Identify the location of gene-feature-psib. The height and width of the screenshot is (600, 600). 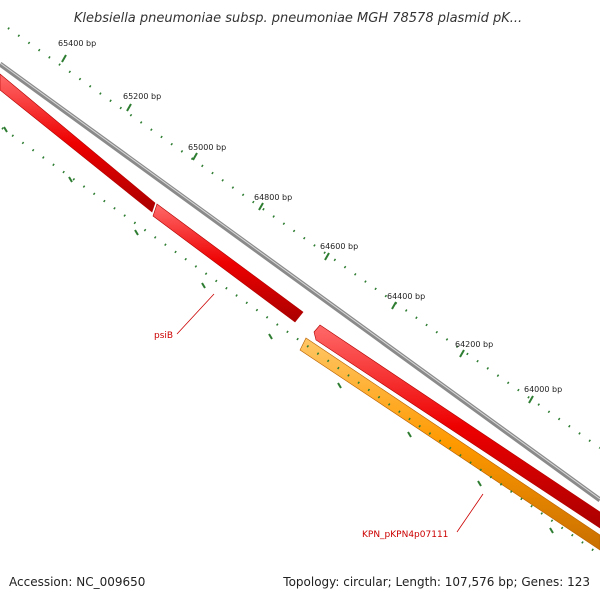
(228, 263).